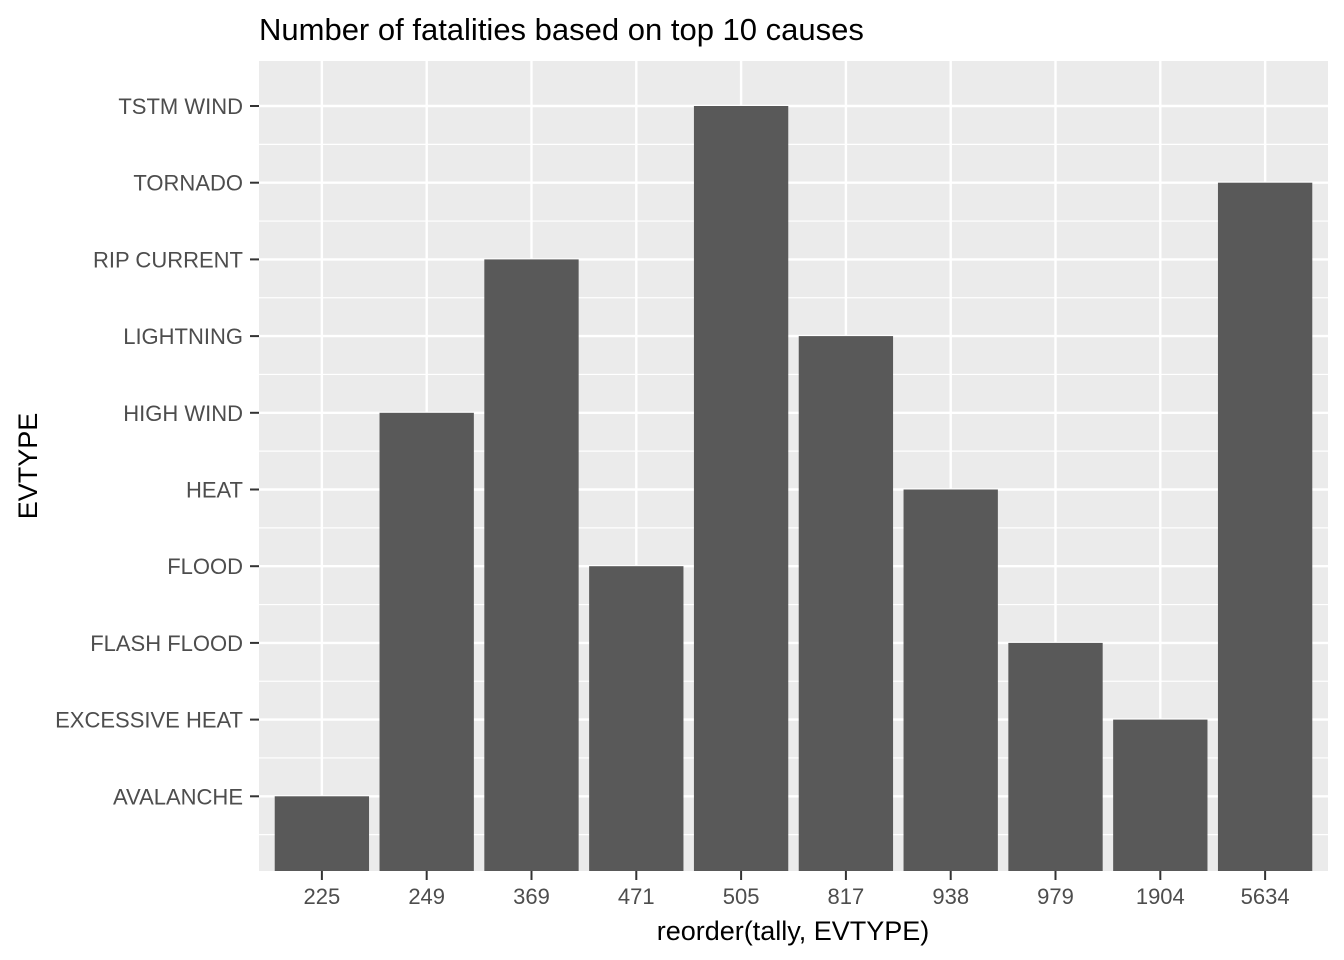 The width and height of the screenshot is (1344, 960). Describe the element at coordinates (188, 183) in the screenshot. I see `y-tick-label: TORNADO` at that location.